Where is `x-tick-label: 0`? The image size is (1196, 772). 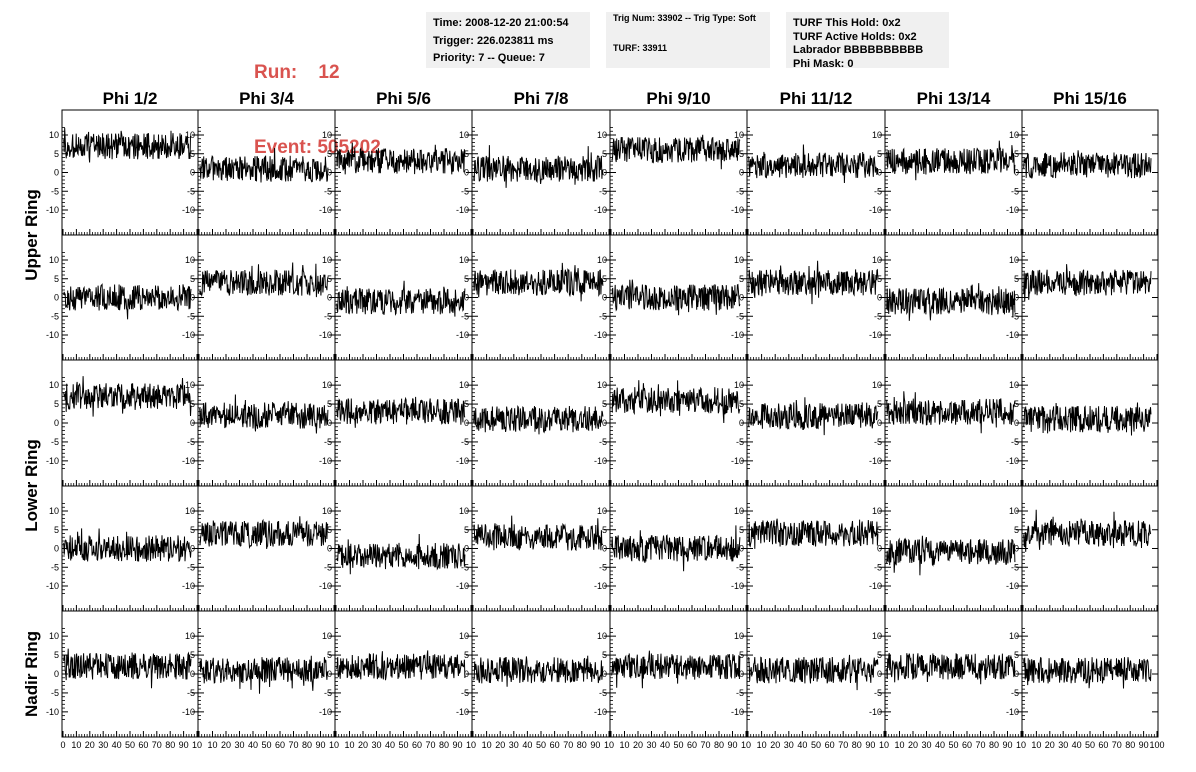
x-tick-label: 0 is located at coordinates (62, 745).